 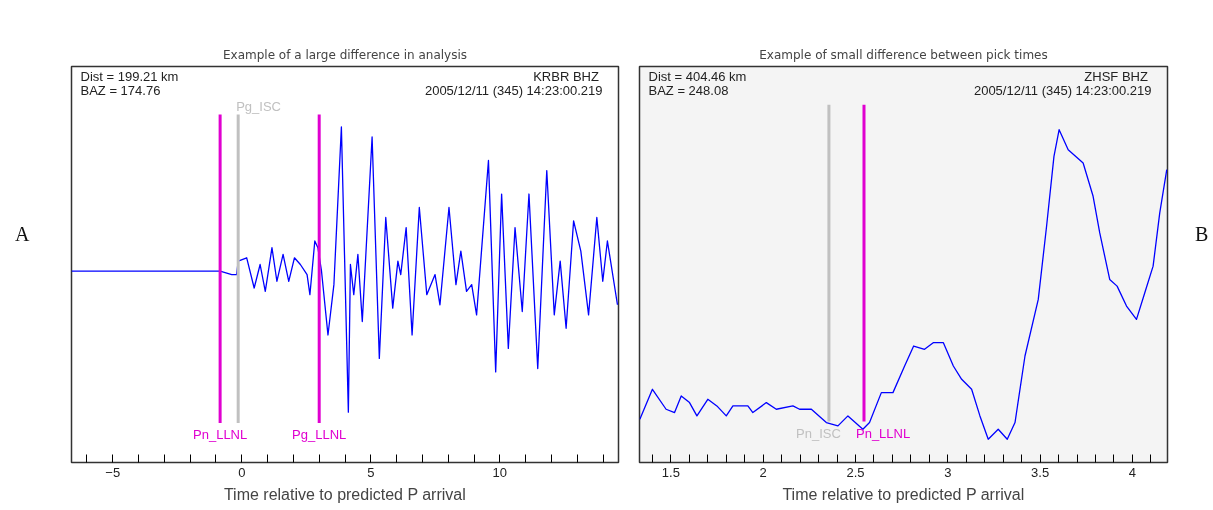 I want to click on x-tick-label: 4, so click(x=1132, y=472).